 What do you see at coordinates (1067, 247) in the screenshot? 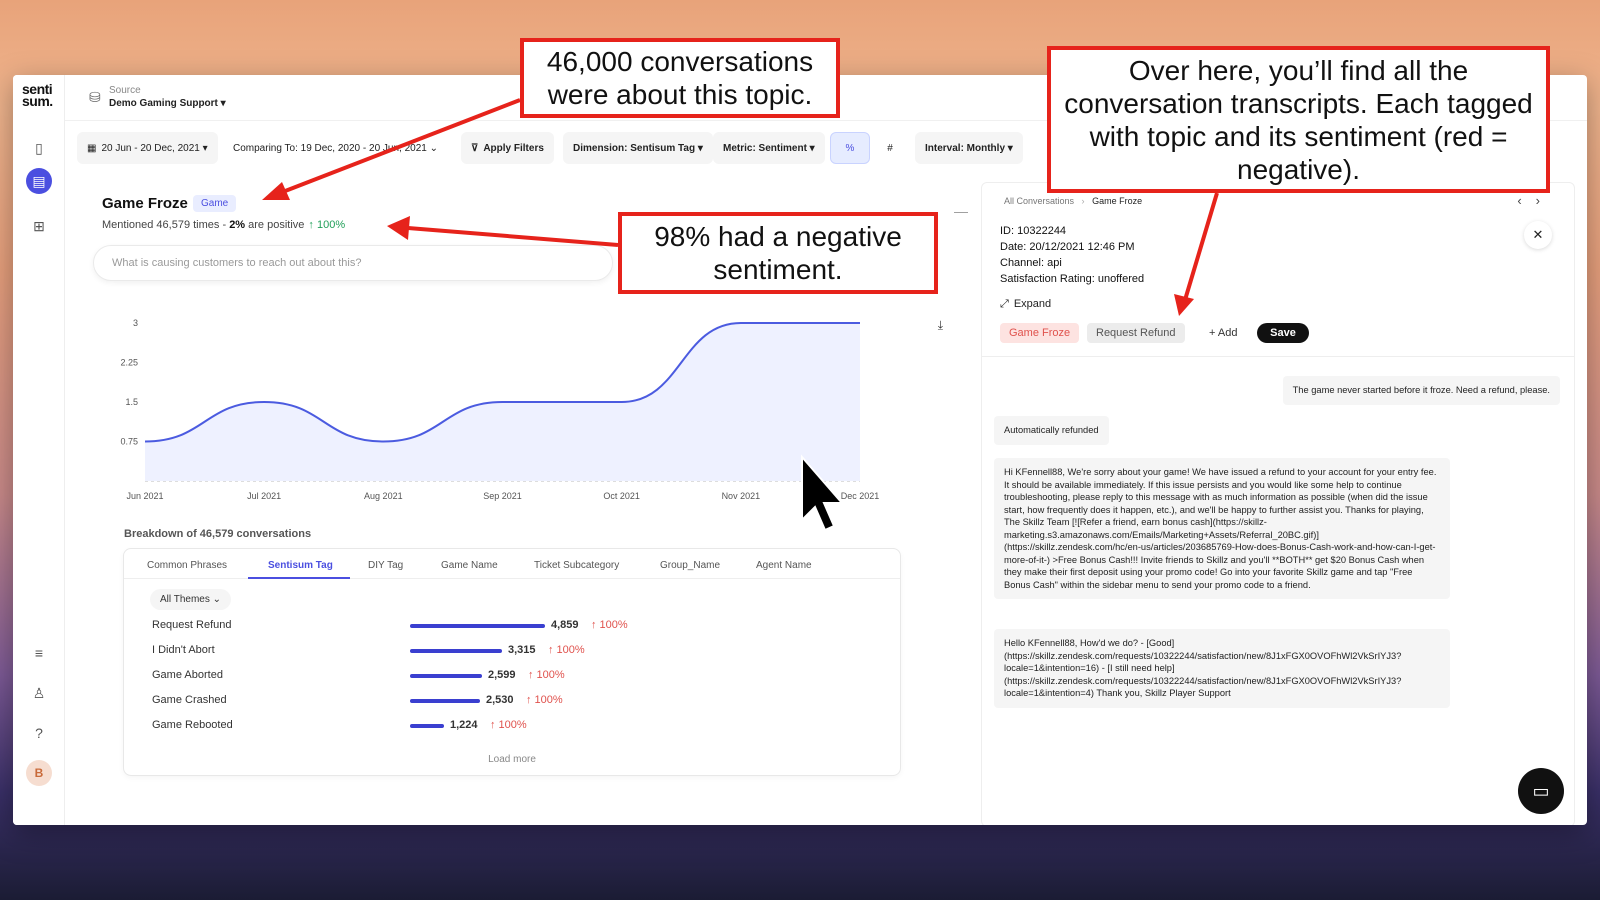
I see `conversation-date: Date: 20/12/2021 12:46 PM` at bounding box center [1067, 247].